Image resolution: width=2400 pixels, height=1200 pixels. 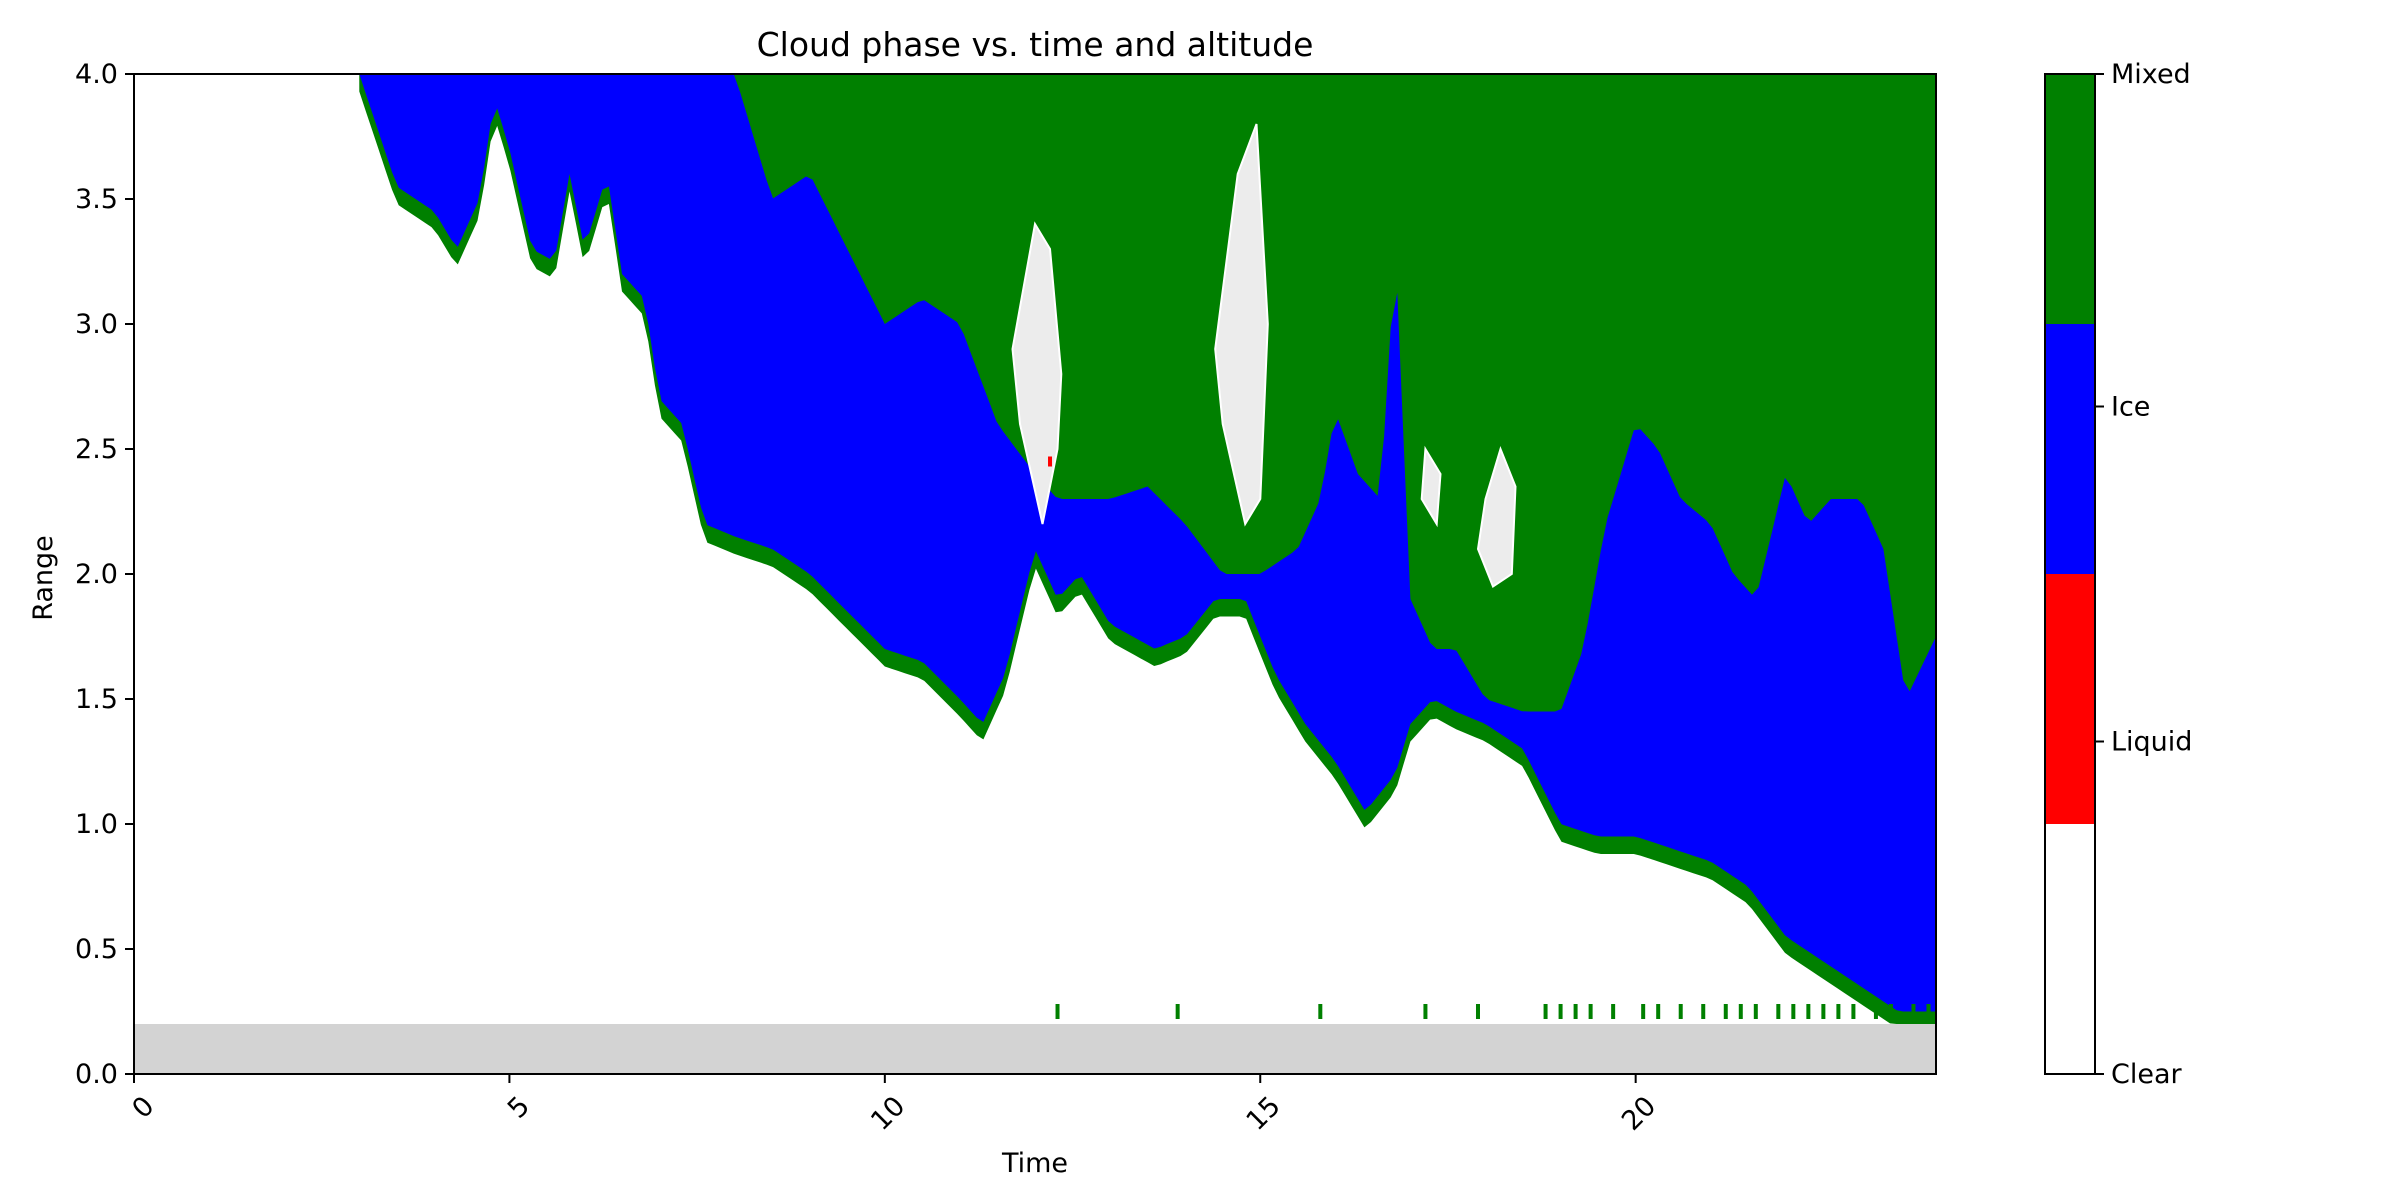 I want to click on y-tick-label: 2.0, so click(x=96, y=574).